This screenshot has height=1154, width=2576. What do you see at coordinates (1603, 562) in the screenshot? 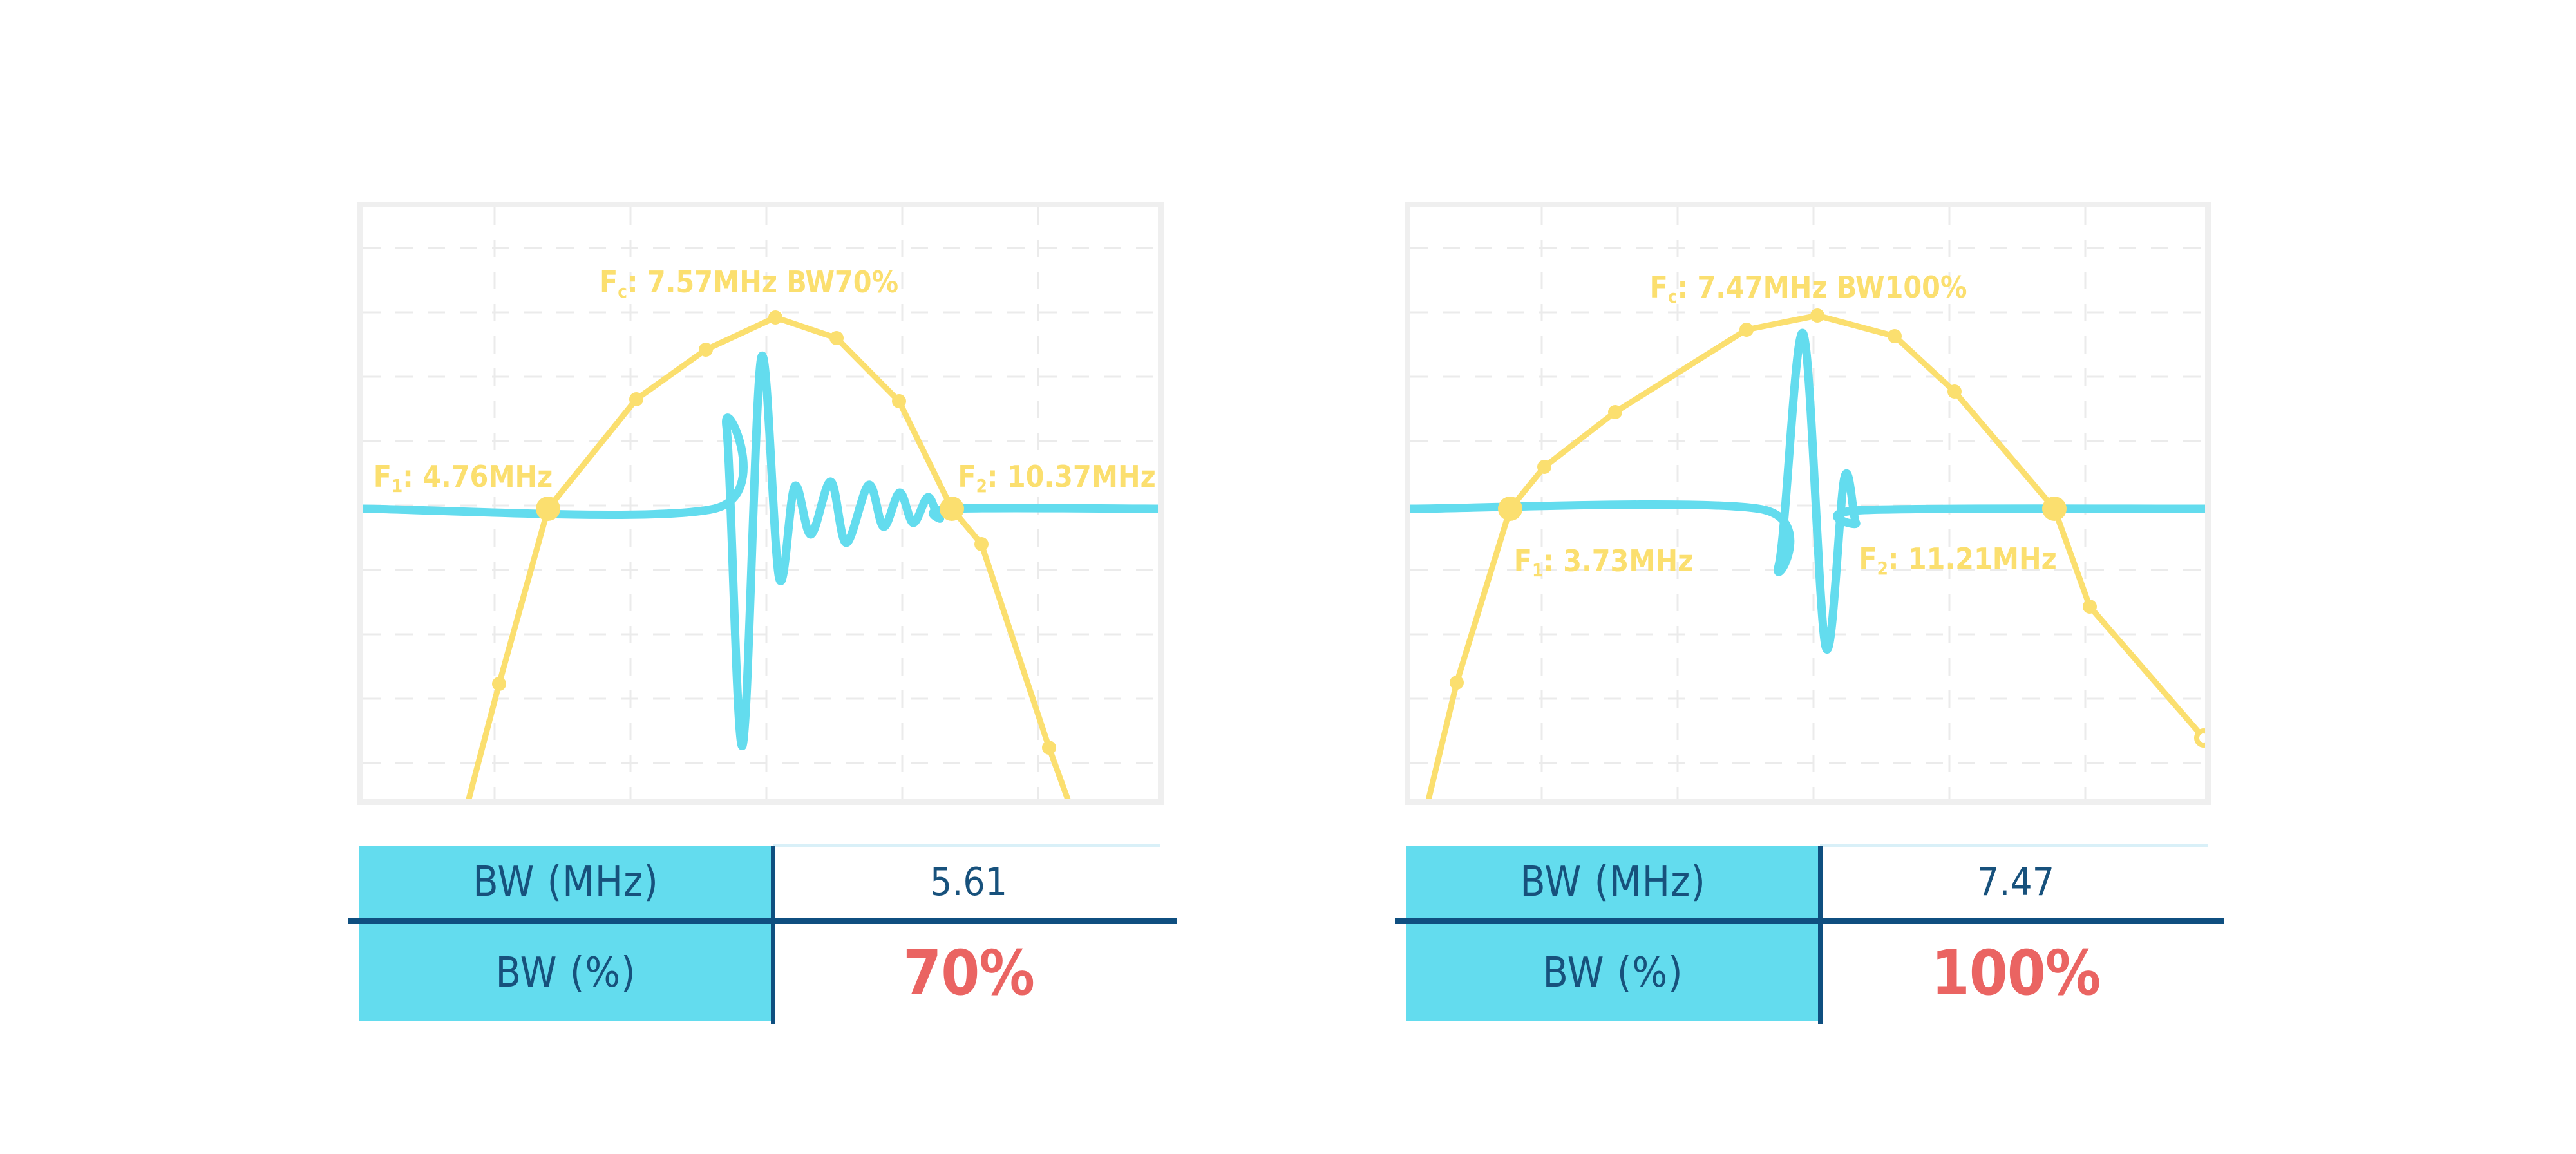
I see `f1-label: F1: 3.73MHz` at bounding box center [1603, 562].